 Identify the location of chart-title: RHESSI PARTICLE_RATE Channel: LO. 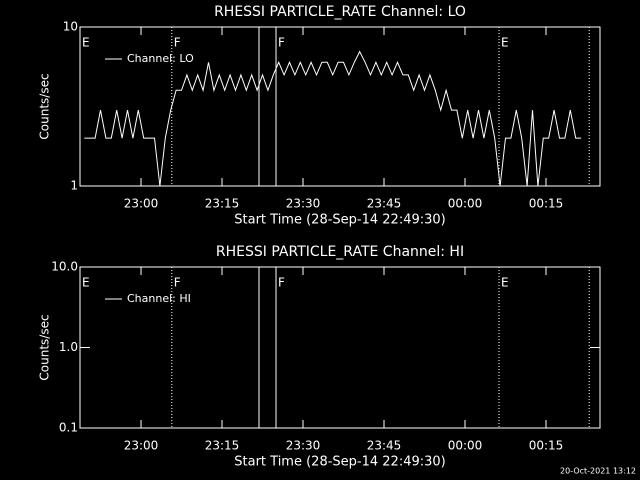
(340, 12).